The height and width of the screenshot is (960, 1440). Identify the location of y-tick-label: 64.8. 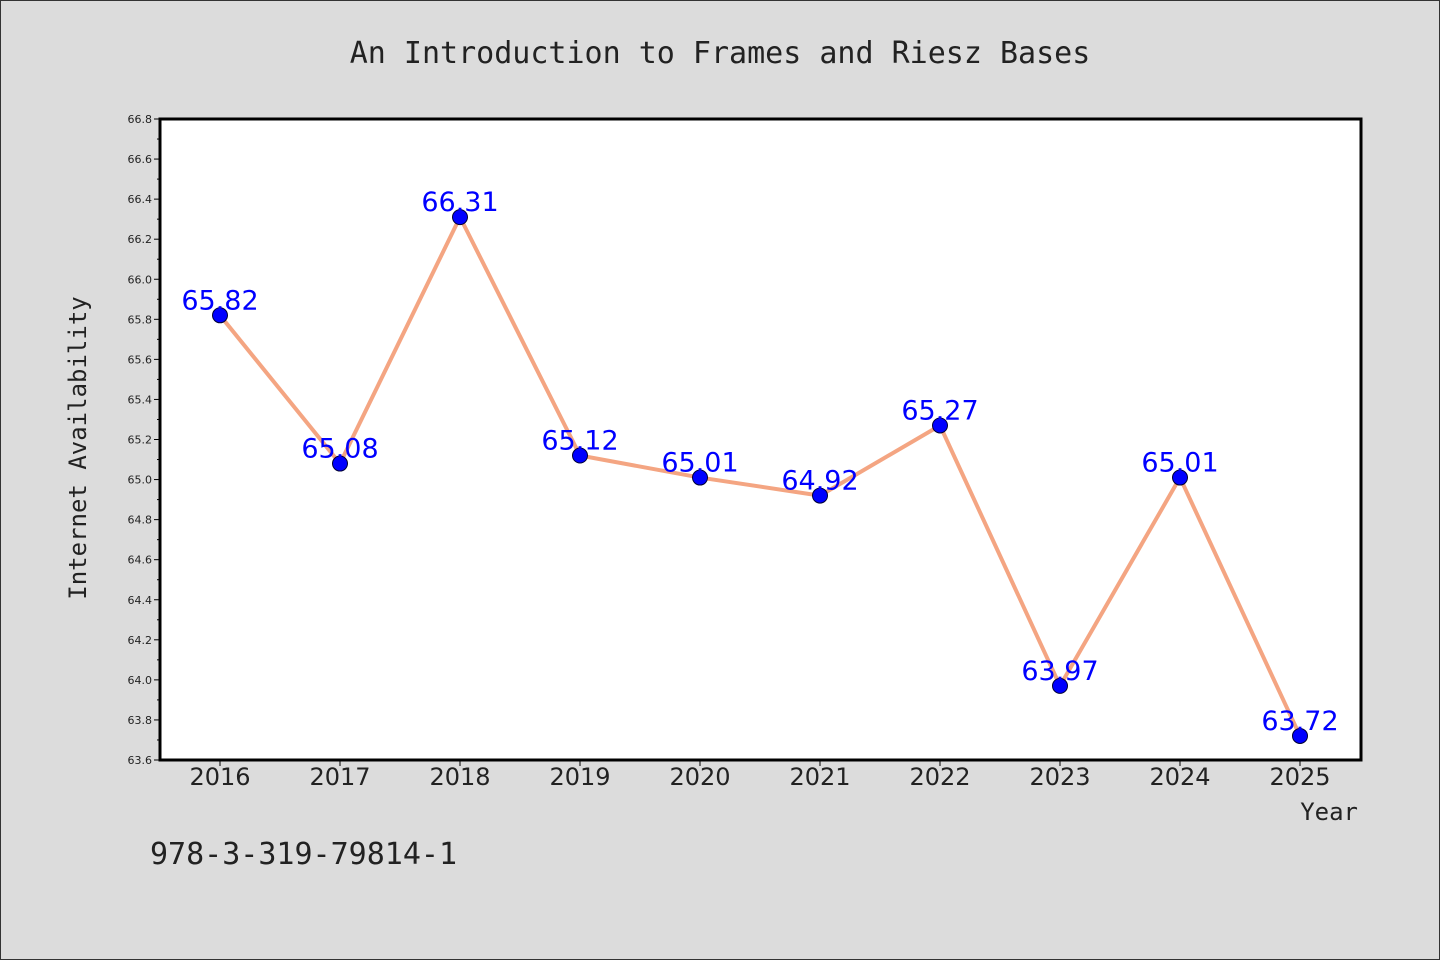
(140, 520).